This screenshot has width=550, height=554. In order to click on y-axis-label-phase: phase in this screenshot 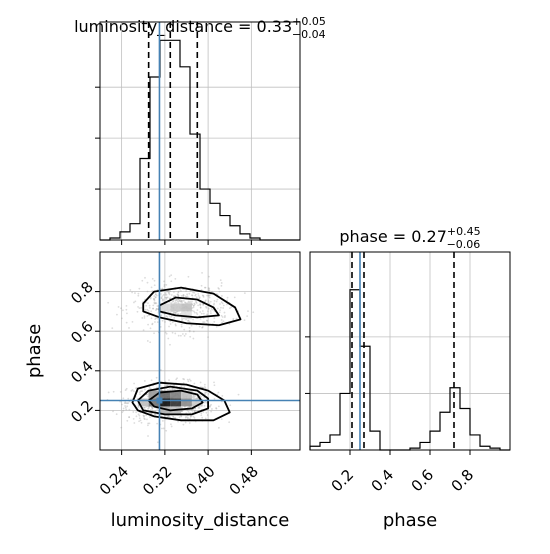, I will do `click(34, 351)`.